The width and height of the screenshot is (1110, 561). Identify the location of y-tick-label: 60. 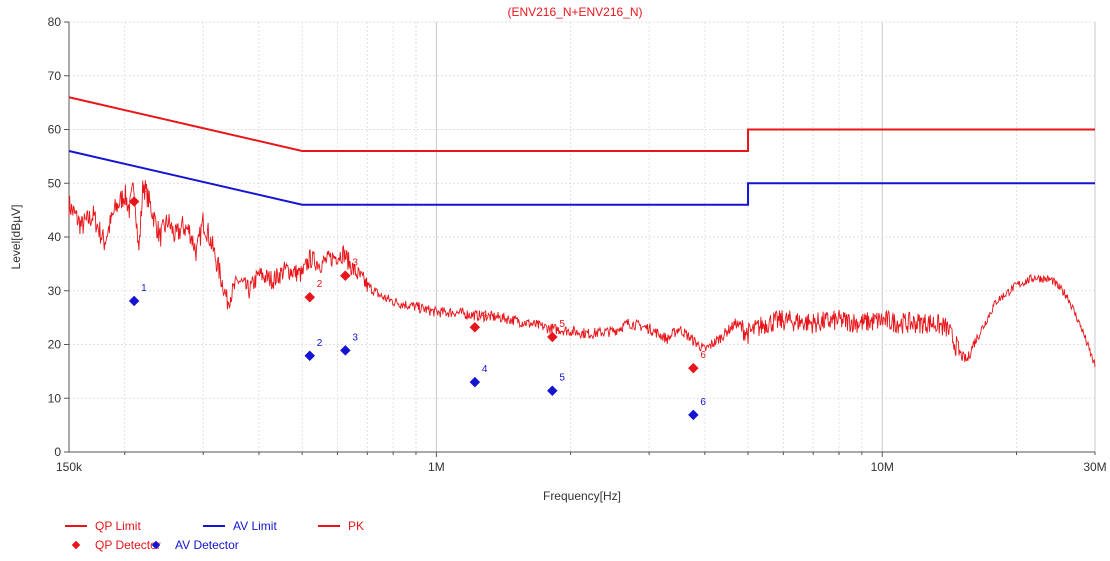
(55, 130).